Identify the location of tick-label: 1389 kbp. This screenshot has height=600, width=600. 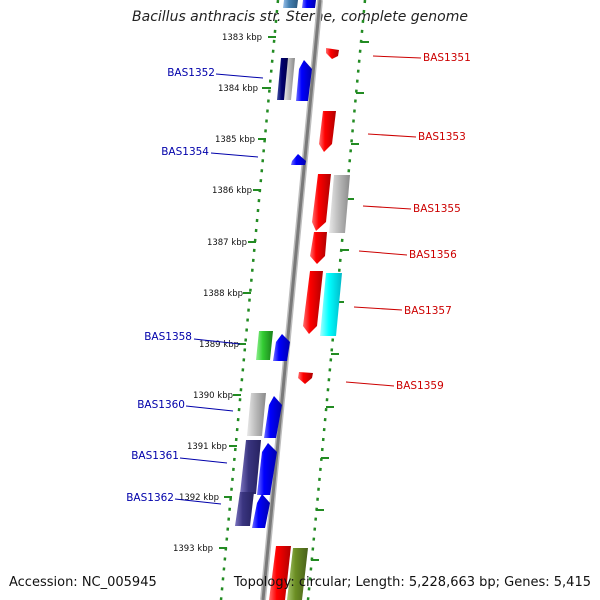
(219, 345).